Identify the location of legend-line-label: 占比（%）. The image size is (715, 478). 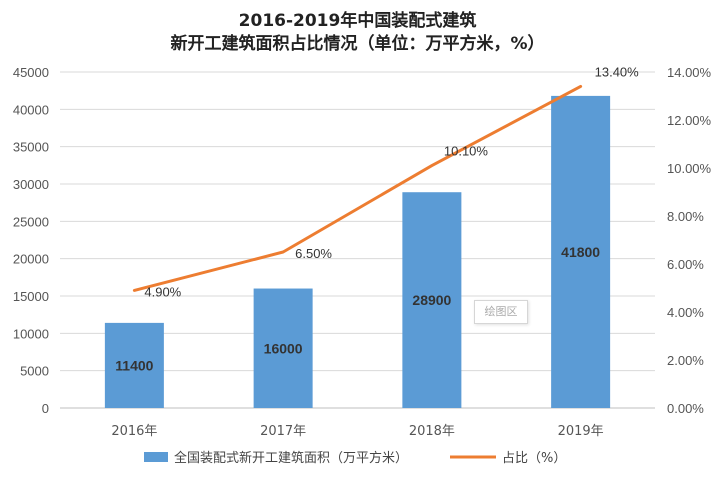
(534, 458).